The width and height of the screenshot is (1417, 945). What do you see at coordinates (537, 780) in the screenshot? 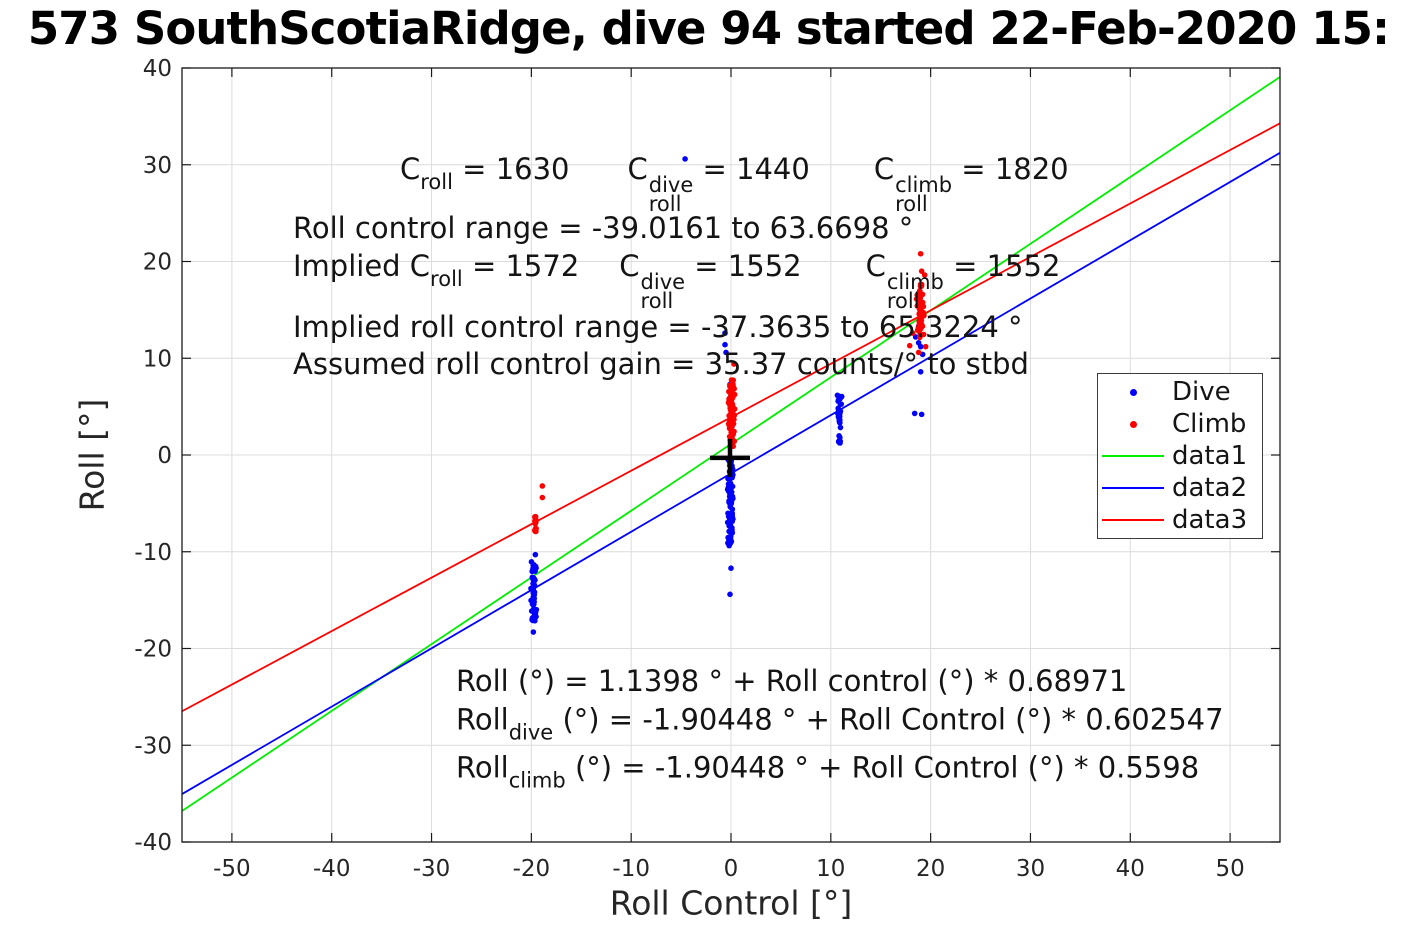
I see `annotation-subscript: climb` at bounding box center [537, 780].